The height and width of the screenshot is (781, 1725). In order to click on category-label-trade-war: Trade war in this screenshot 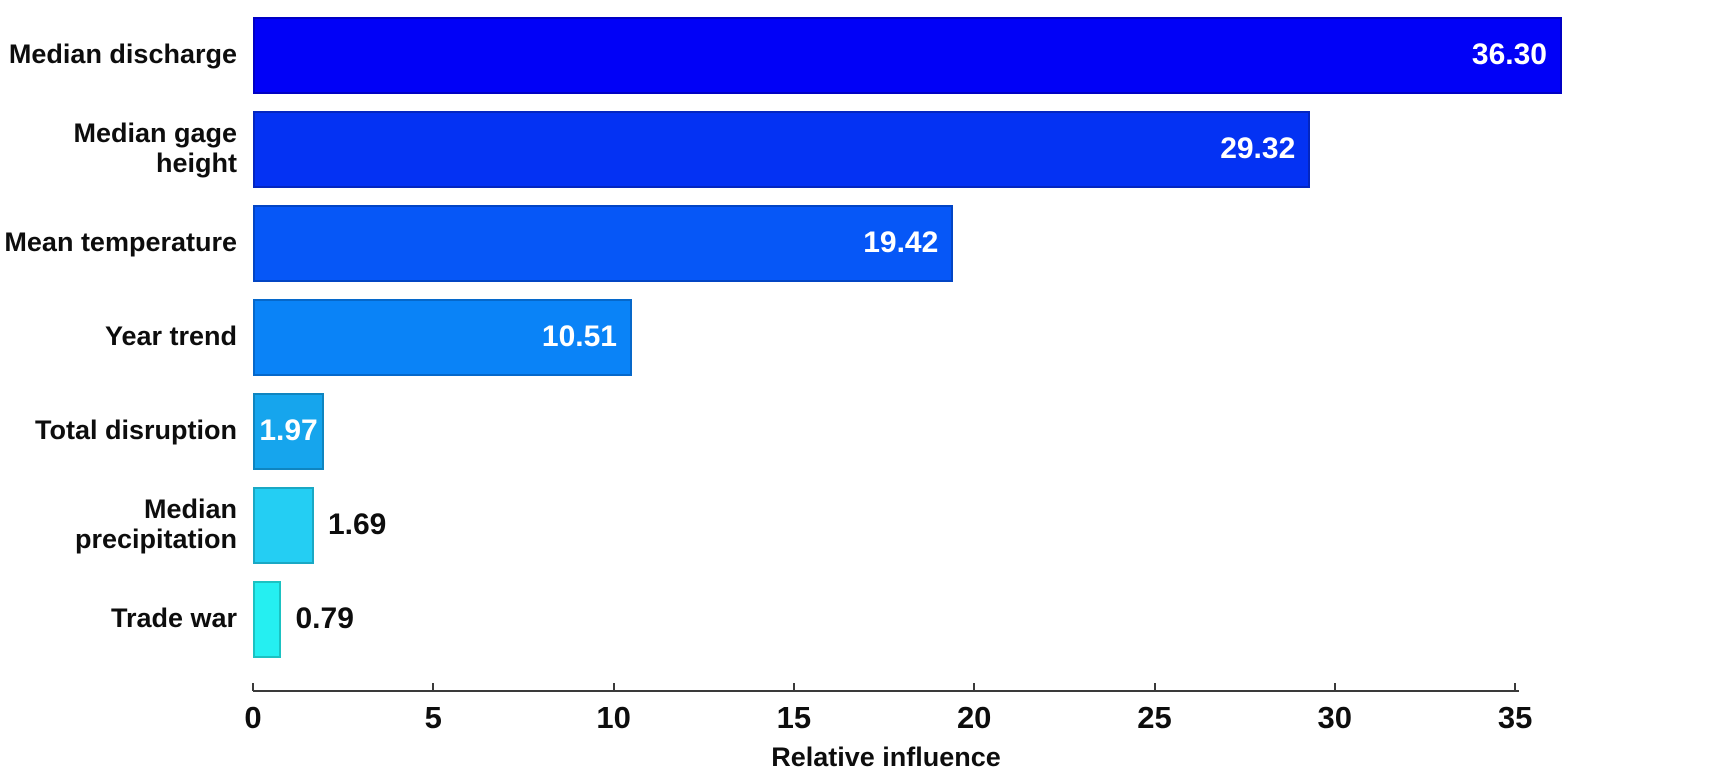, I will do `click(173, 618)`.